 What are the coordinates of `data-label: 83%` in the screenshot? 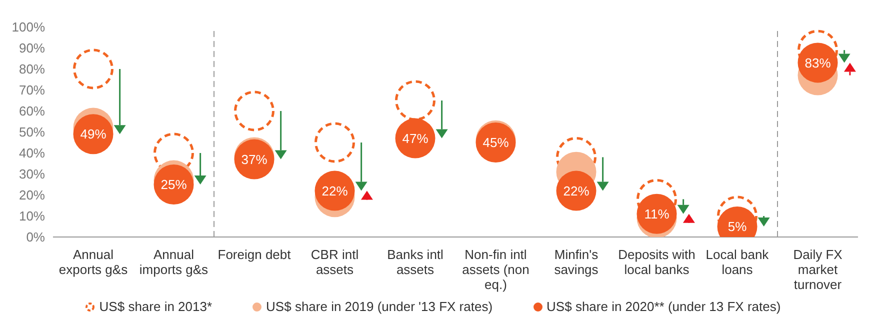 It's located at (818, 62).